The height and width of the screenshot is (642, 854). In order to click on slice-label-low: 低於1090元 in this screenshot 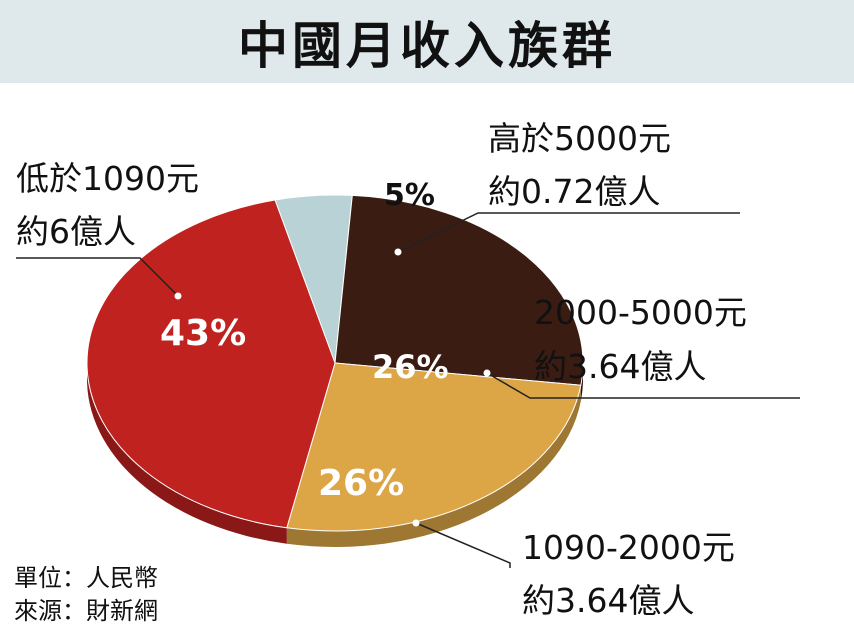, I will do `click(107, 178)`.